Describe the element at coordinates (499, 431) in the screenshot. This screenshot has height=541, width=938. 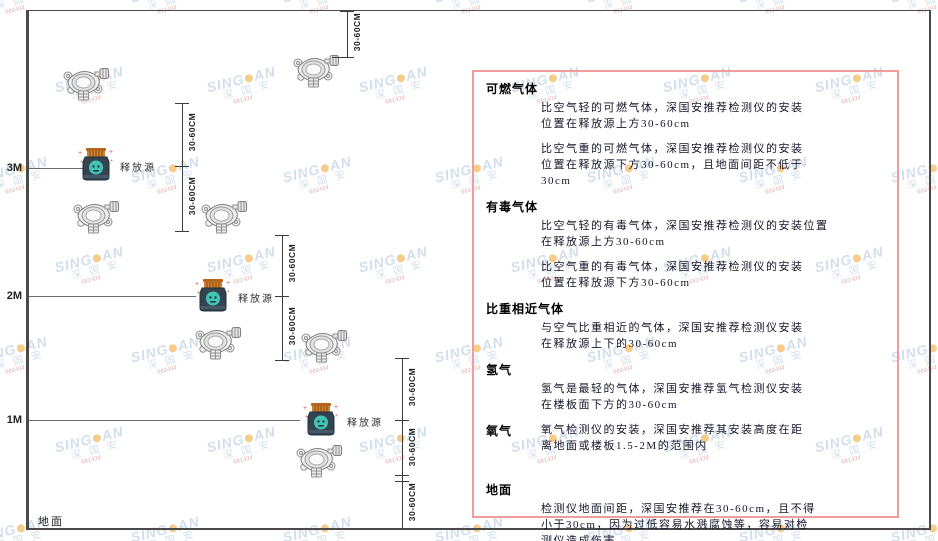
I see `section-heading: 氧气` at that location.